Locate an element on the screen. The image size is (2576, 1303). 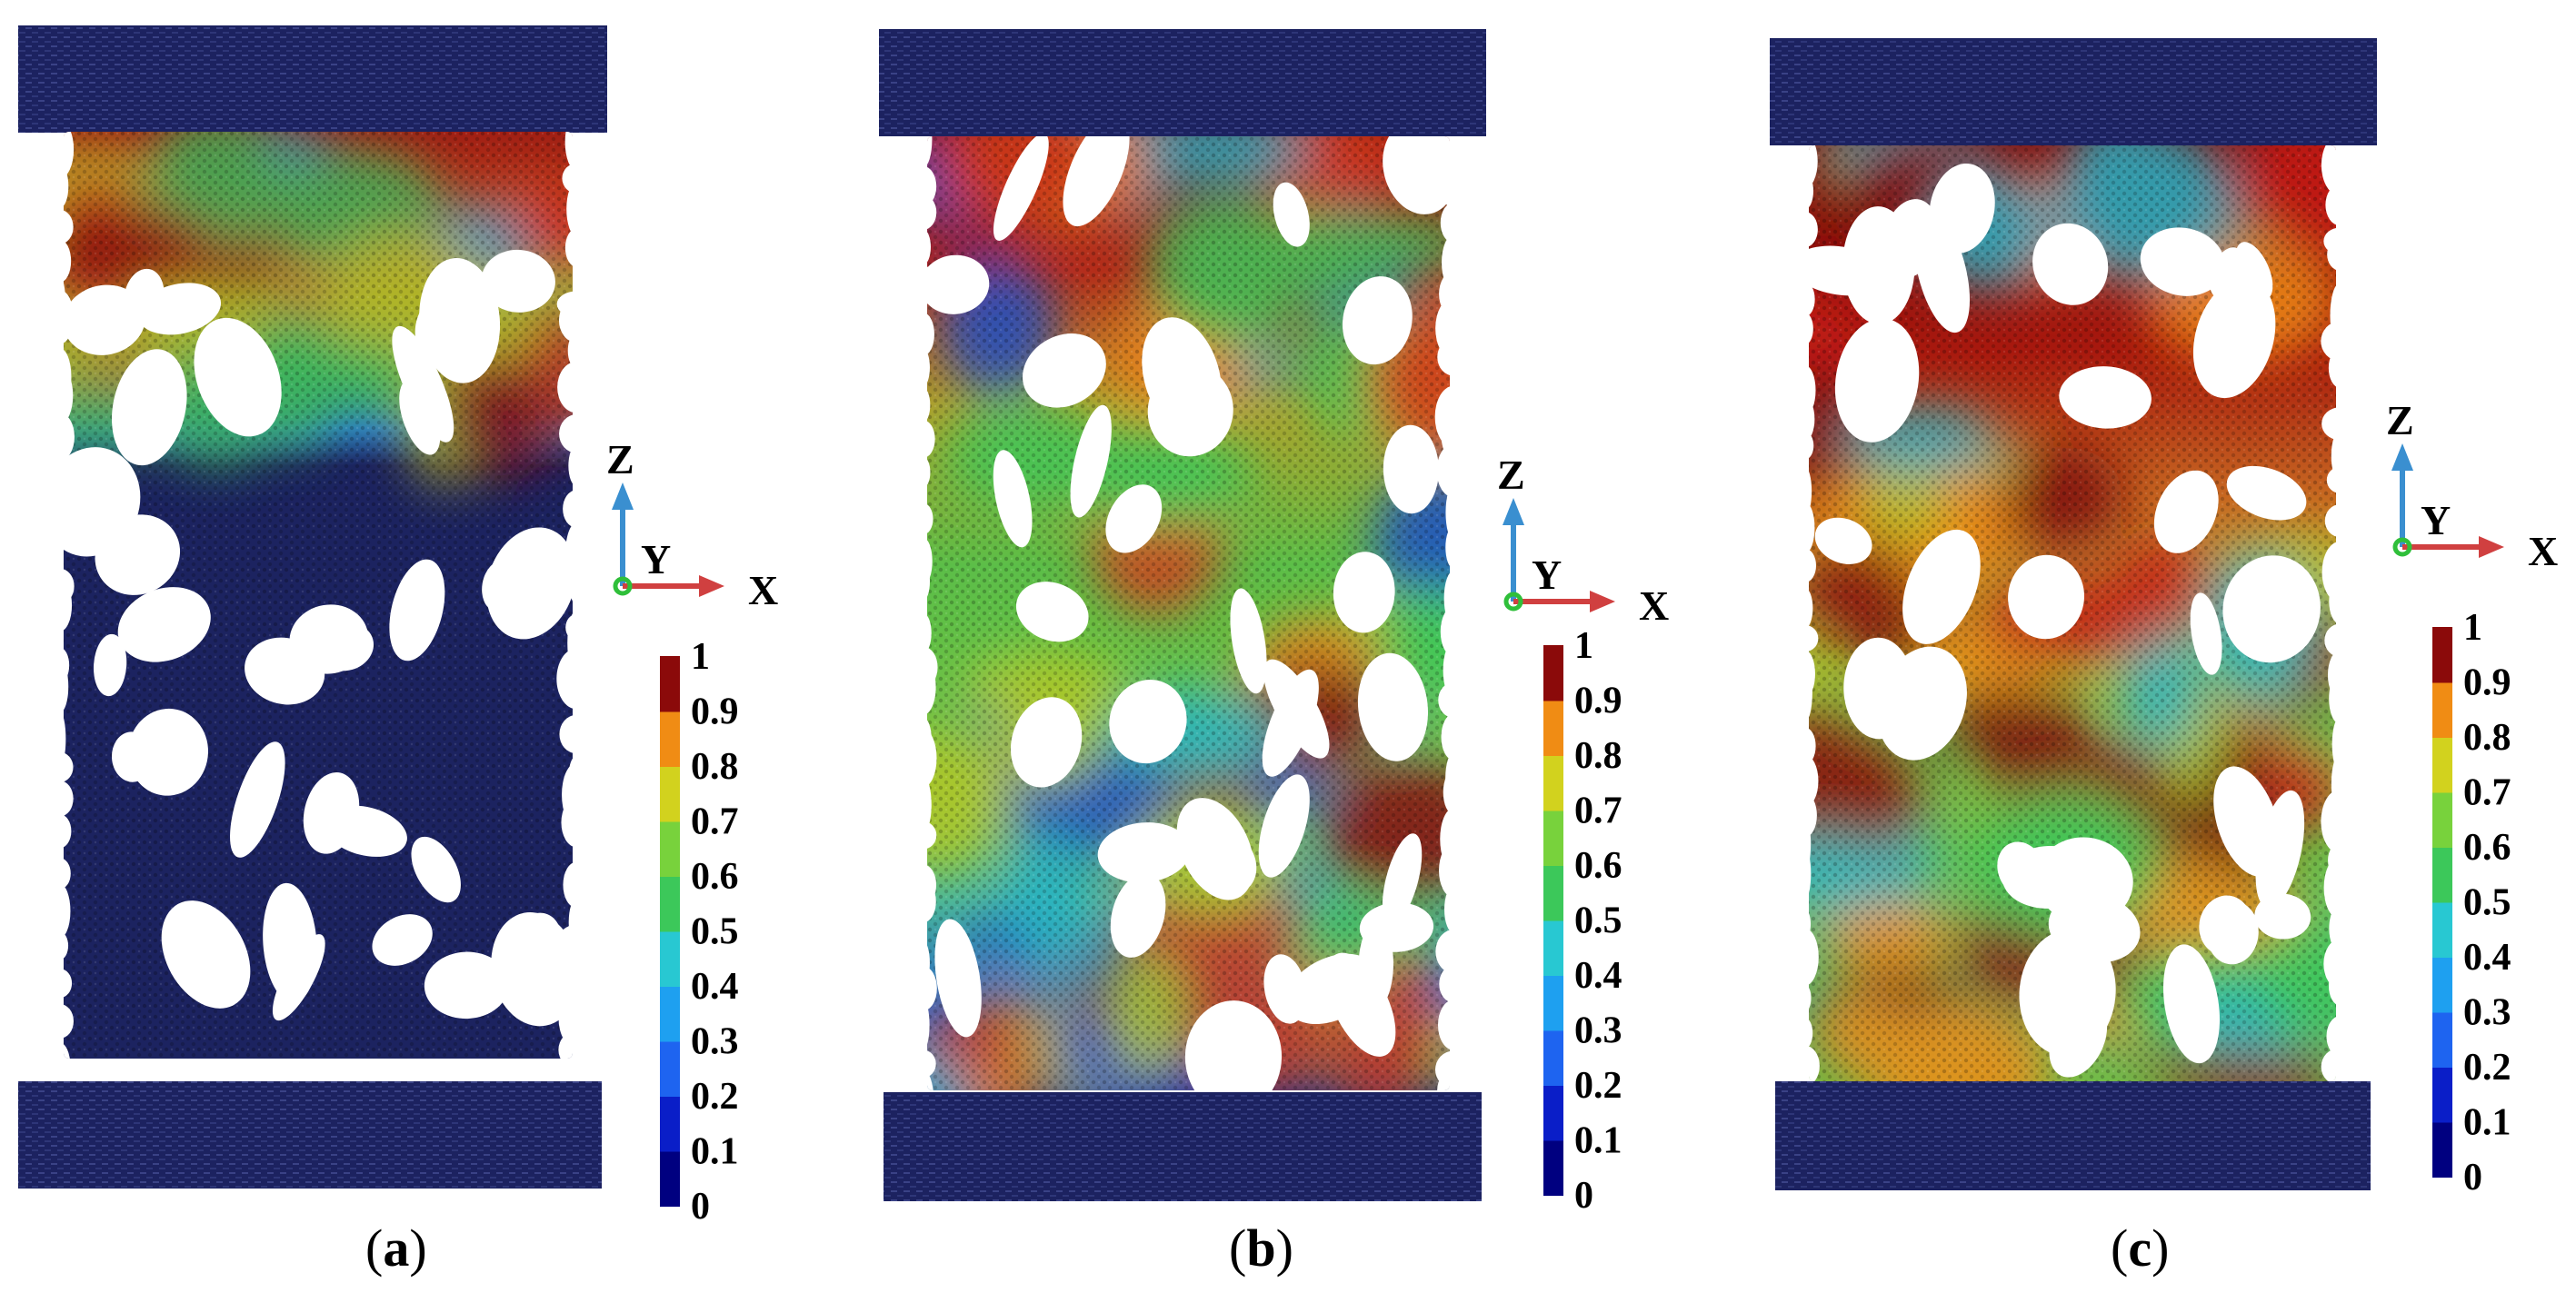
axis-label-z-c: Z is located at coordinates (2400, 420).